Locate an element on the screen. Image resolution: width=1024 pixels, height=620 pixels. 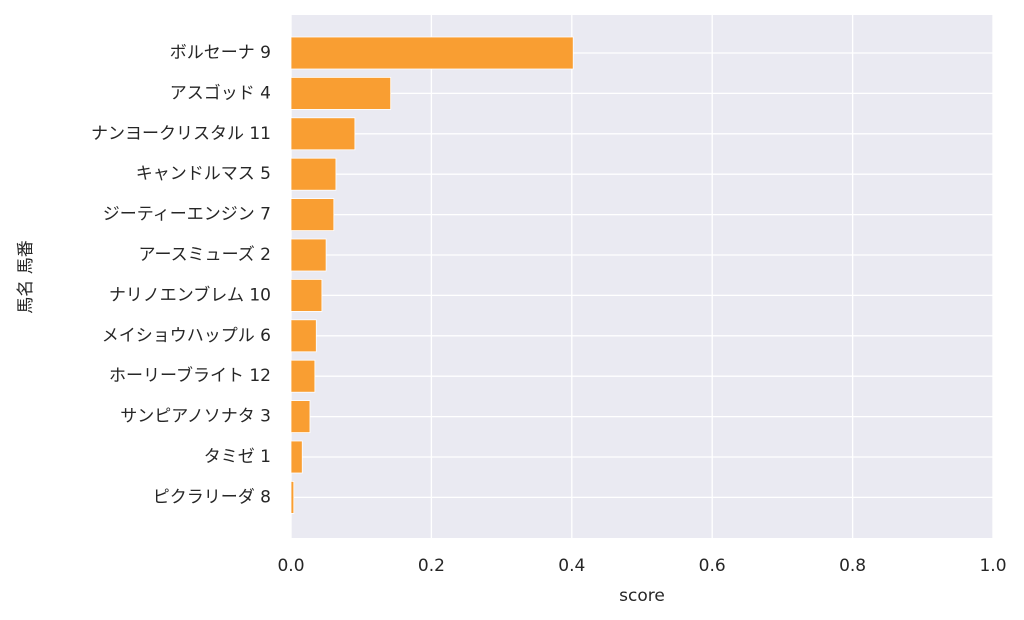
x-tick-label: 1.0 is located at coordinates (992, 566).